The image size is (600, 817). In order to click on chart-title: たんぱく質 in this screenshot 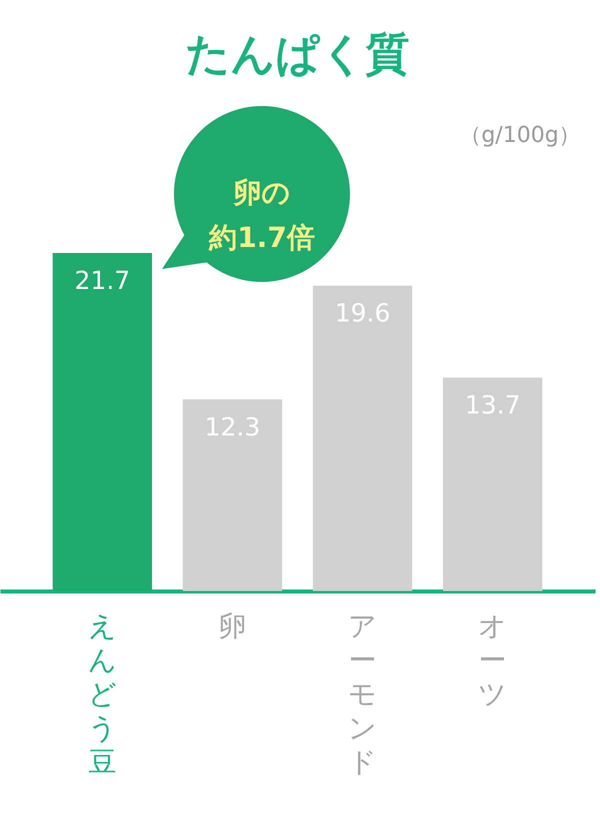, I will do `click(298, 54)`.